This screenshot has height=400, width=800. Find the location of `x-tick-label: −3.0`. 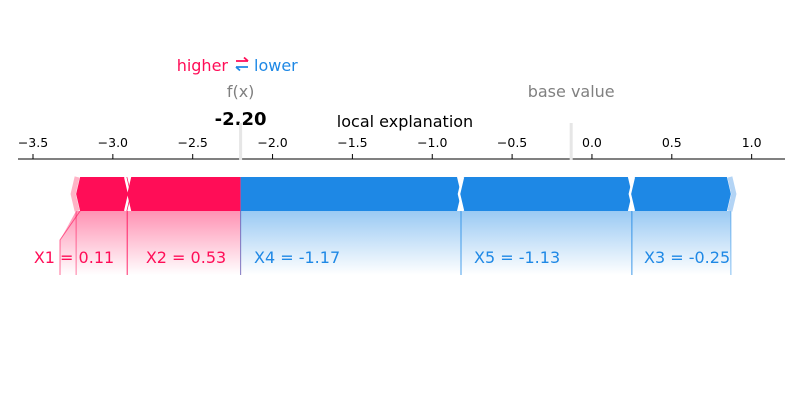

x-tick-label: −3.0 is located at coordinates (113, 142).